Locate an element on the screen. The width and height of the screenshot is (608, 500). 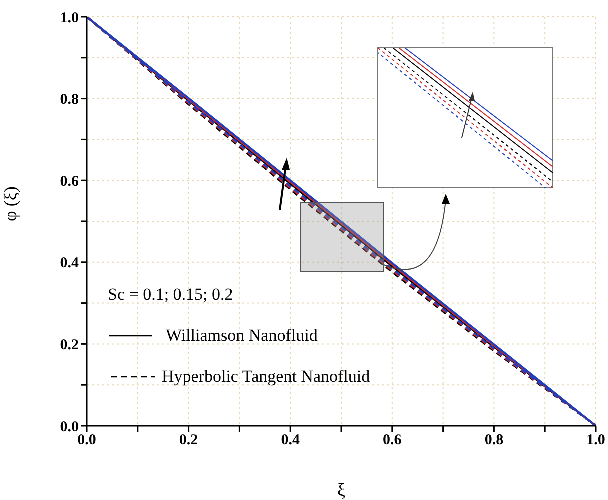
y-axis-title: φ (ξ) is located at coordinates (10, 204).